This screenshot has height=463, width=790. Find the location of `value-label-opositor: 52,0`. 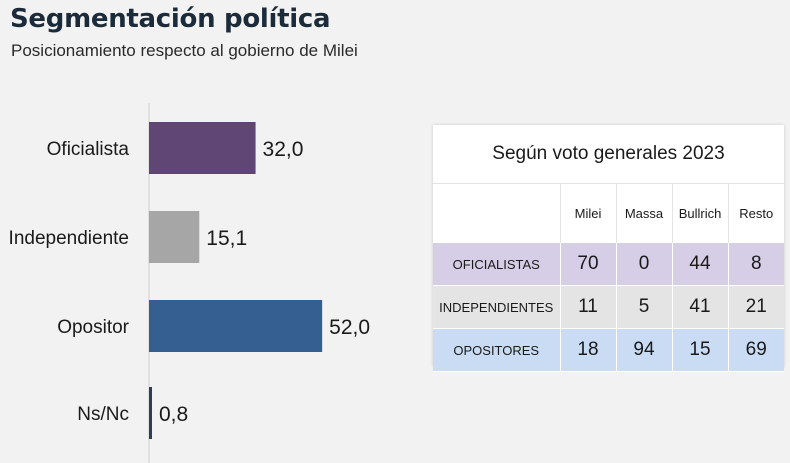

value-label-opositor: 52,0 is located at coordinates (349, 327).